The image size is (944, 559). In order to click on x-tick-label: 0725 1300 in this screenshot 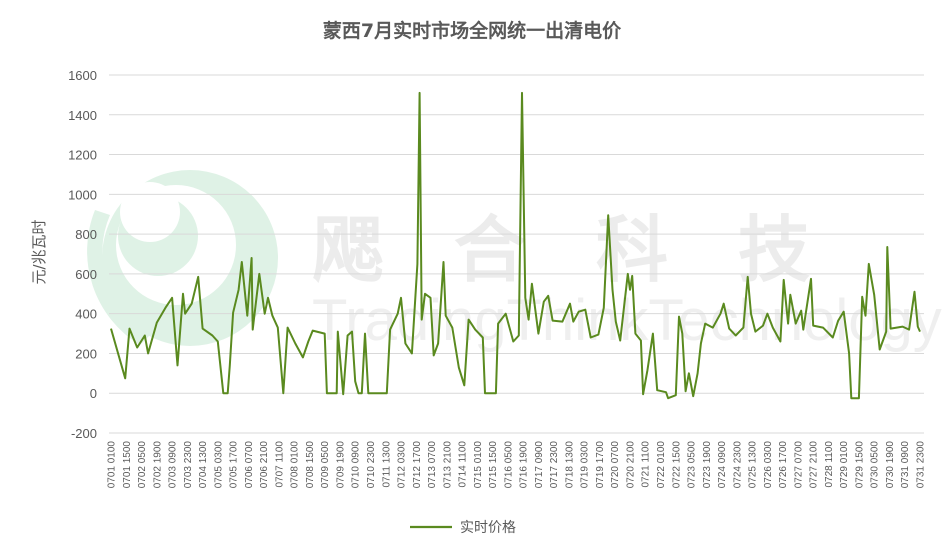, I will do `click(753, 465)`.